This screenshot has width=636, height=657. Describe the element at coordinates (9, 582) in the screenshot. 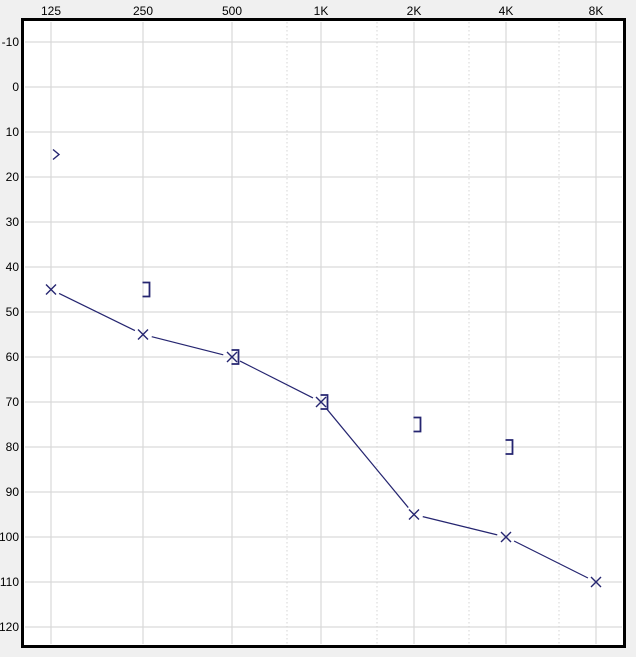

I see `db-label: 110` at that location.